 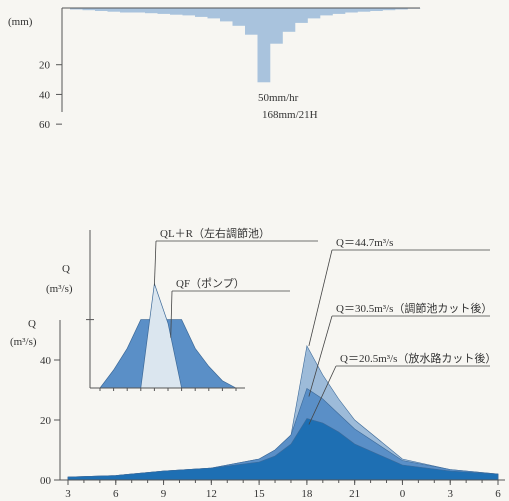 I want to click on discharge-x-tick-label: 21, so click(x=354, y=494).